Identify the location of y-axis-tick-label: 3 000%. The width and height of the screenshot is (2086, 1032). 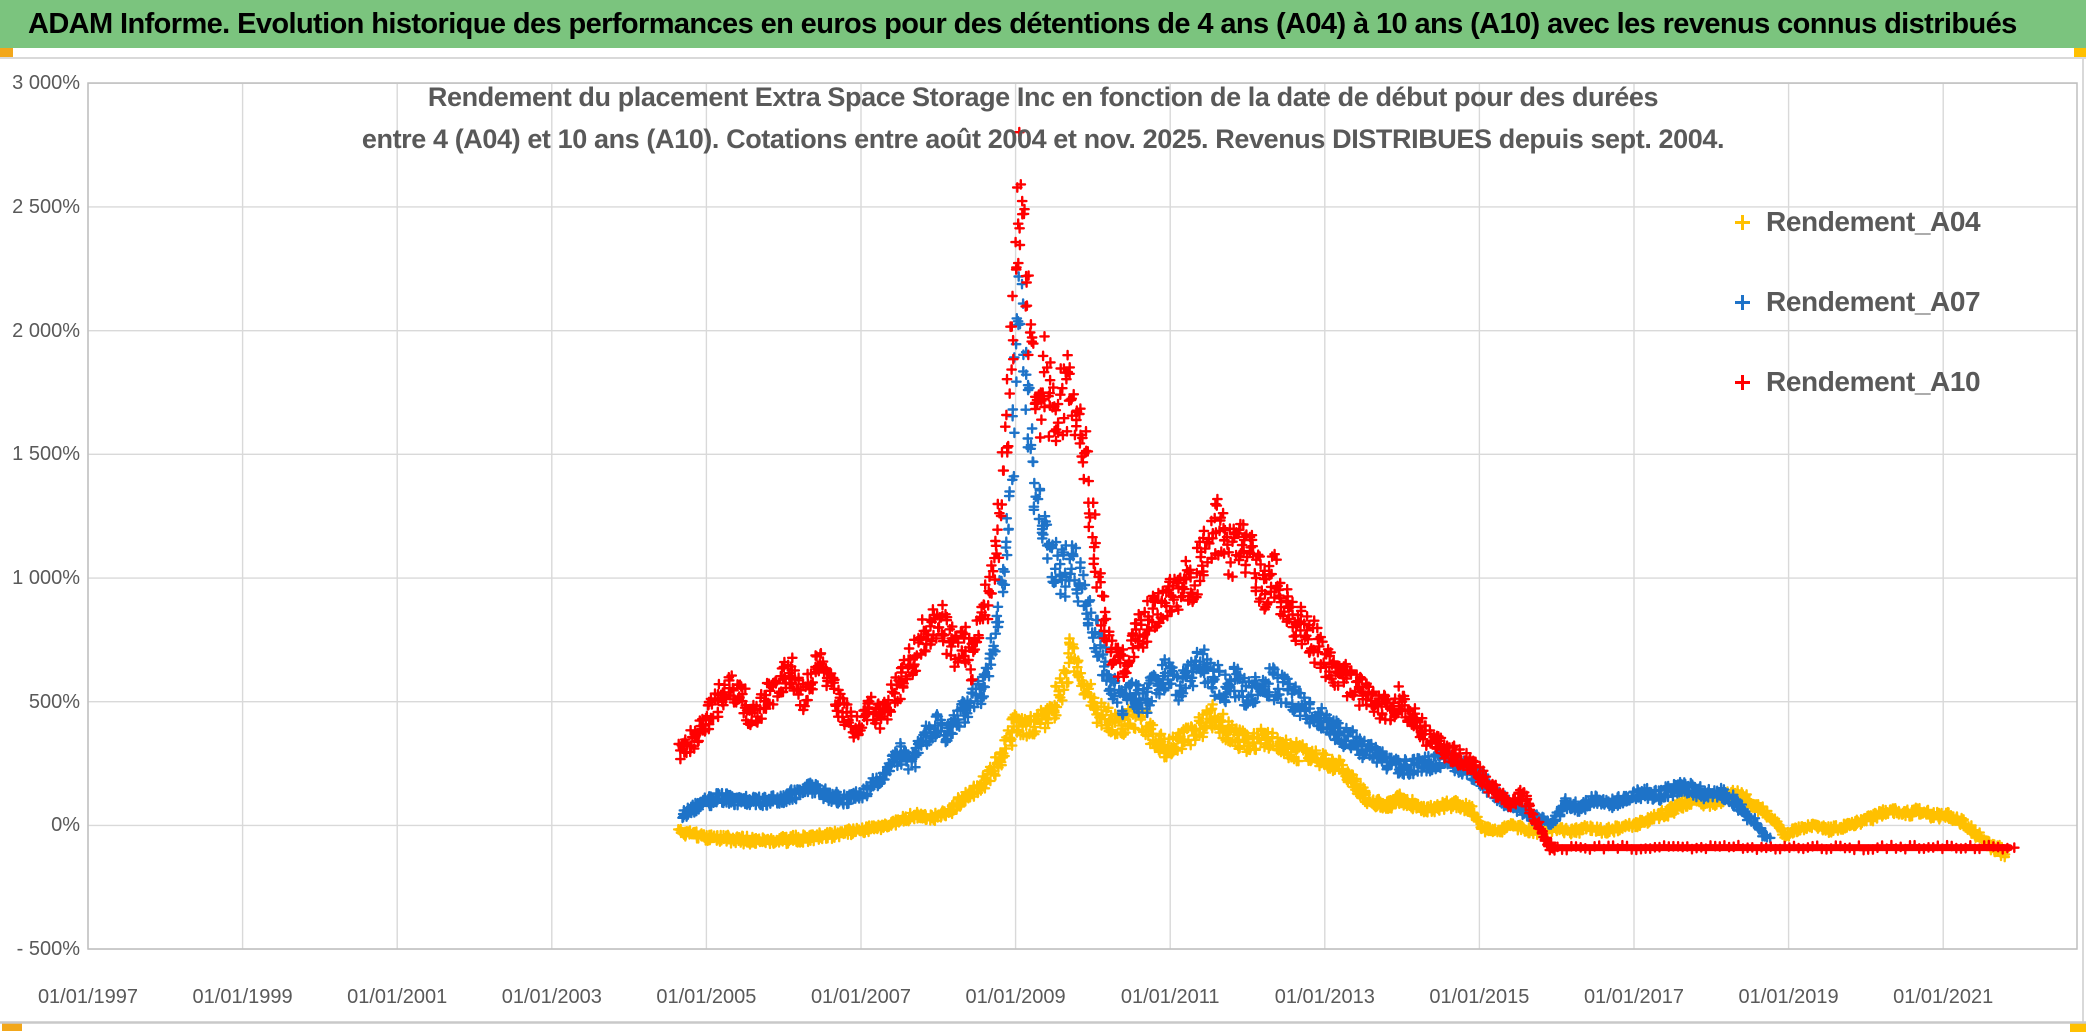
(46, 83).